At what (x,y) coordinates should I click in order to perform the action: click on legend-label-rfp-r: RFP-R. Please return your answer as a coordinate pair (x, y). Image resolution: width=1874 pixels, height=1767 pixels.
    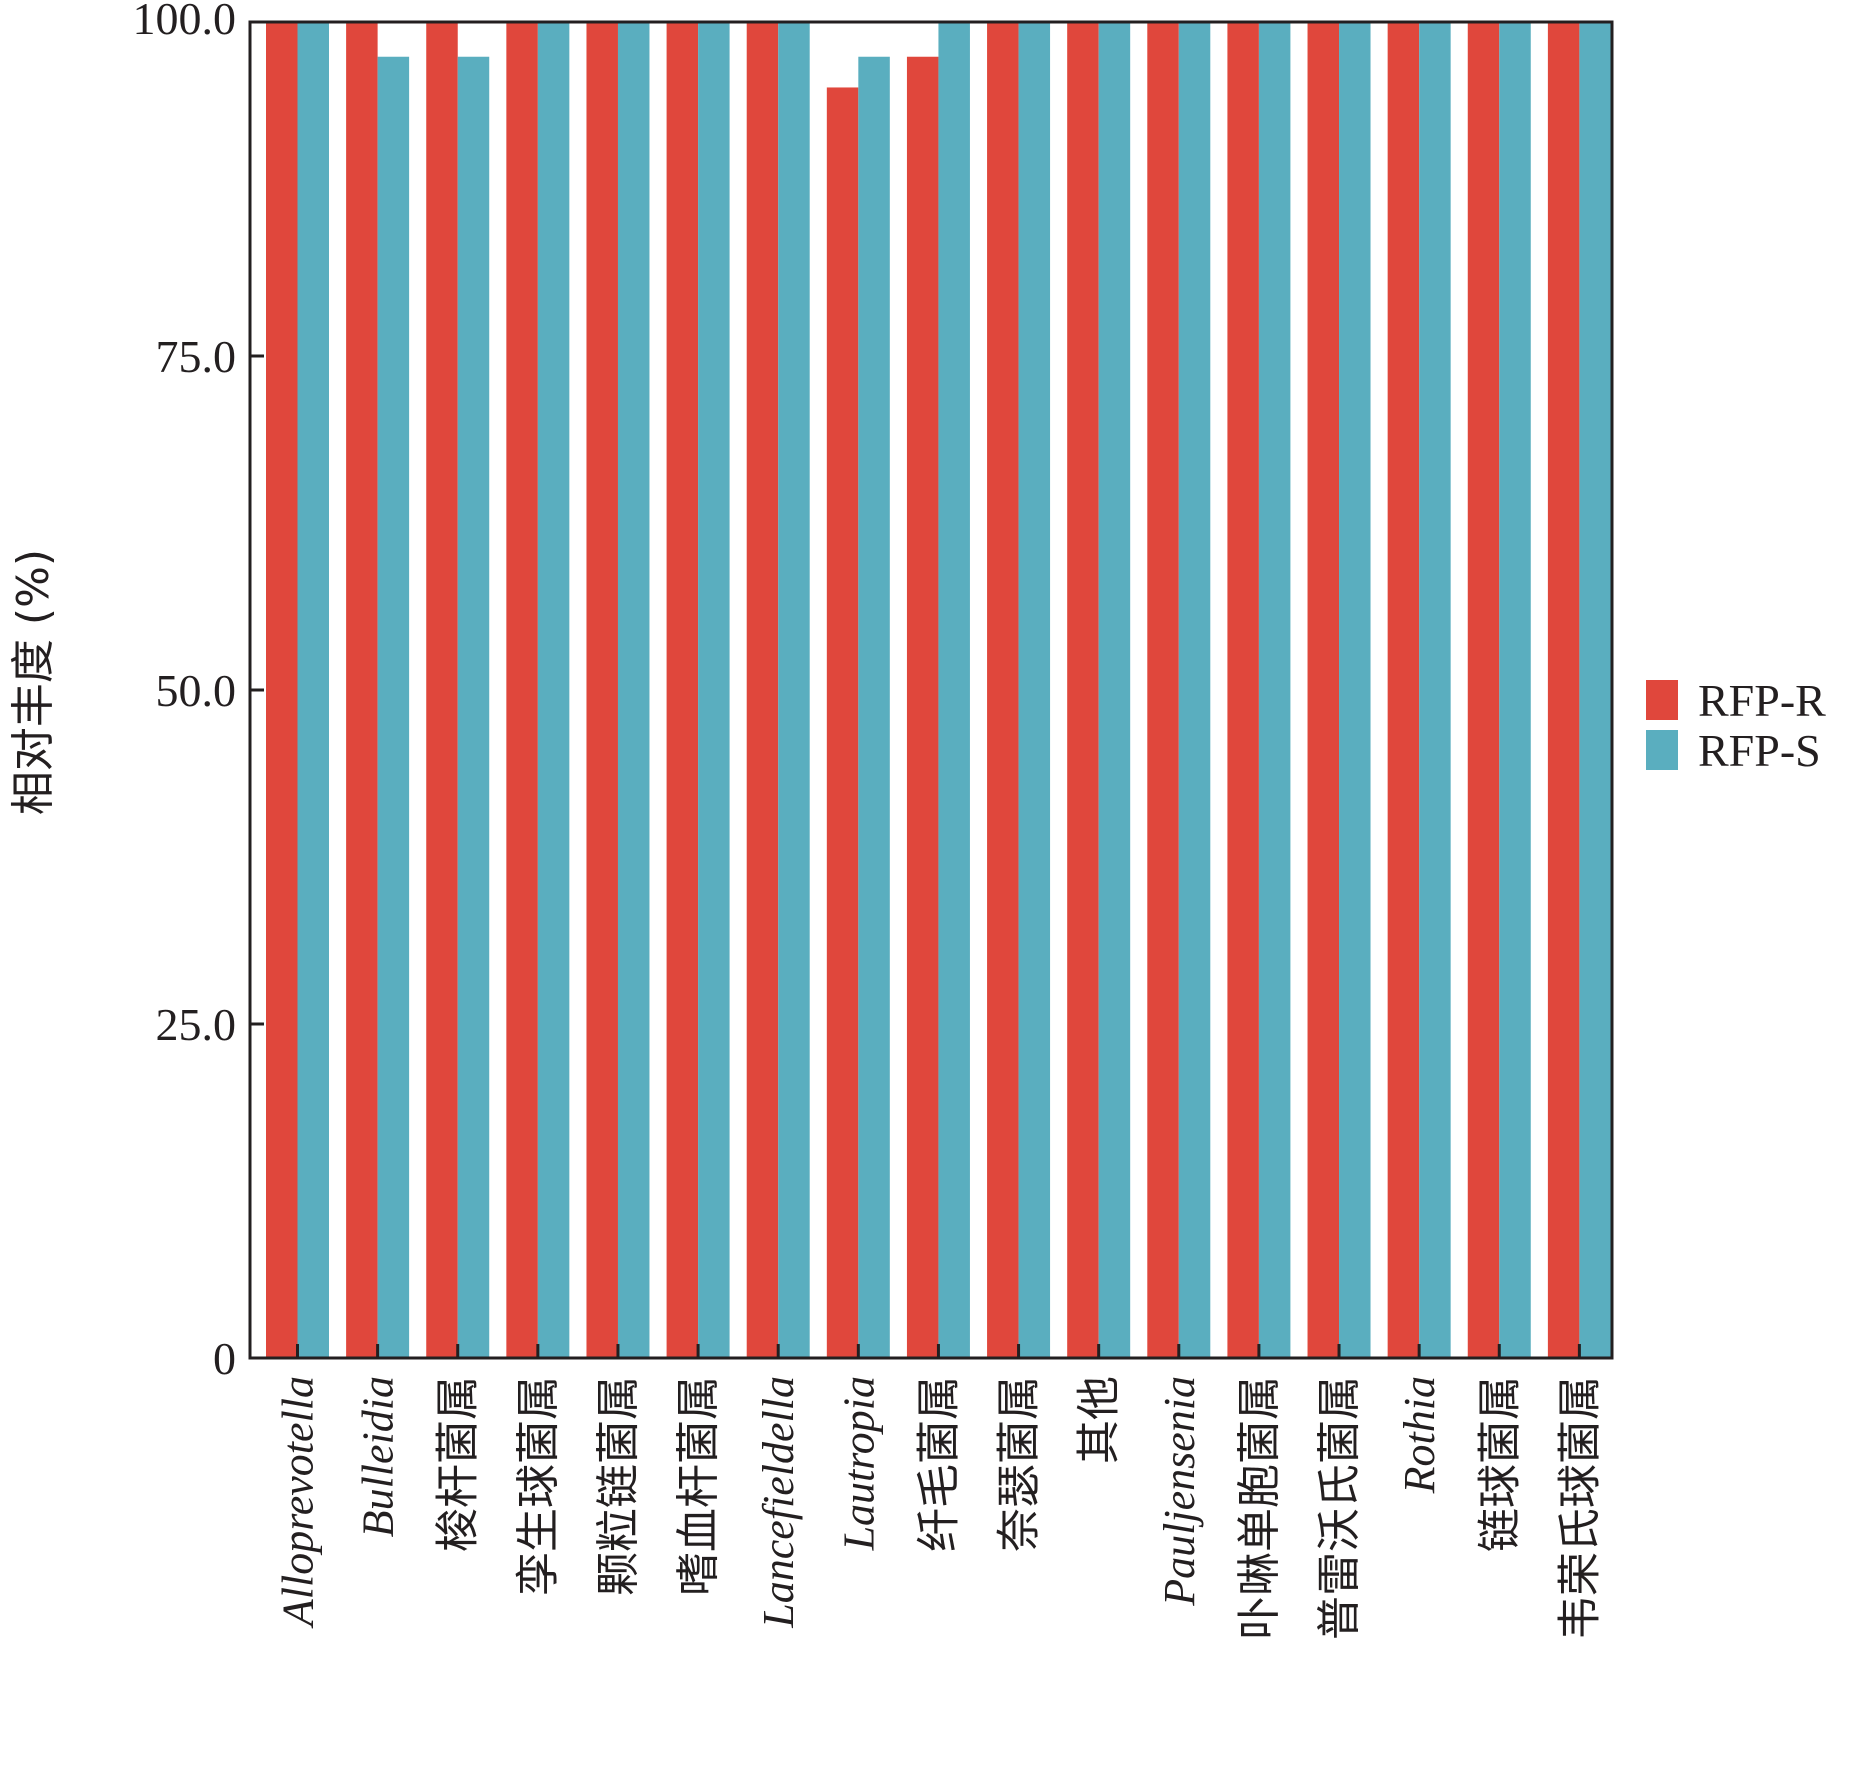
    Looking at the image, I should click on (1762, 700).